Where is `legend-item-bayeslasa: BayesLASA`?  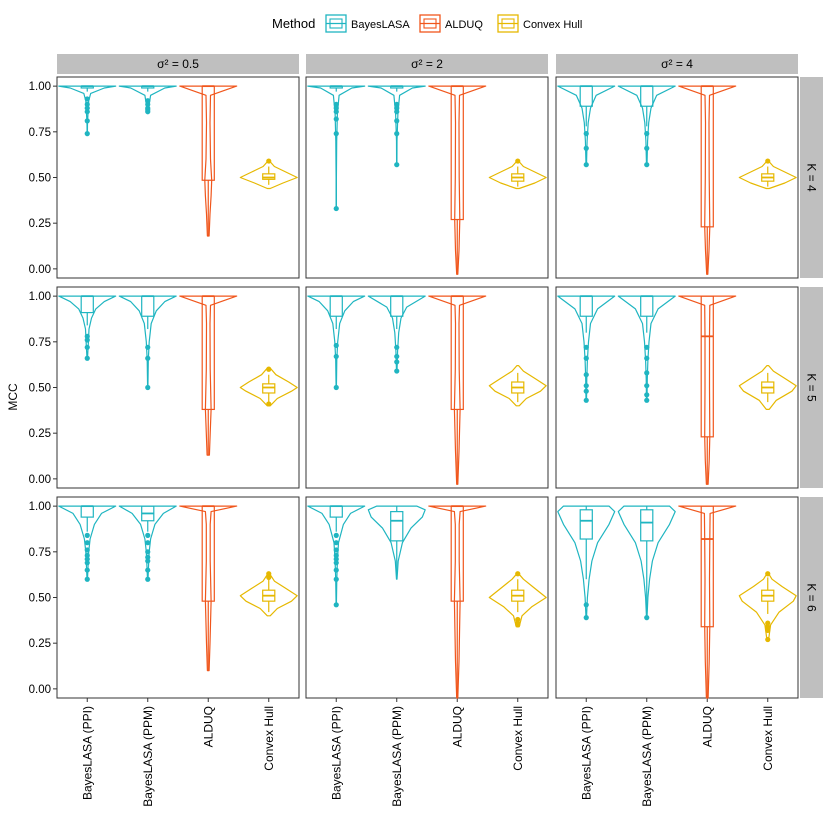 legend-item-bayeslasa: BayesLASA is located at coordinates (367, 23).